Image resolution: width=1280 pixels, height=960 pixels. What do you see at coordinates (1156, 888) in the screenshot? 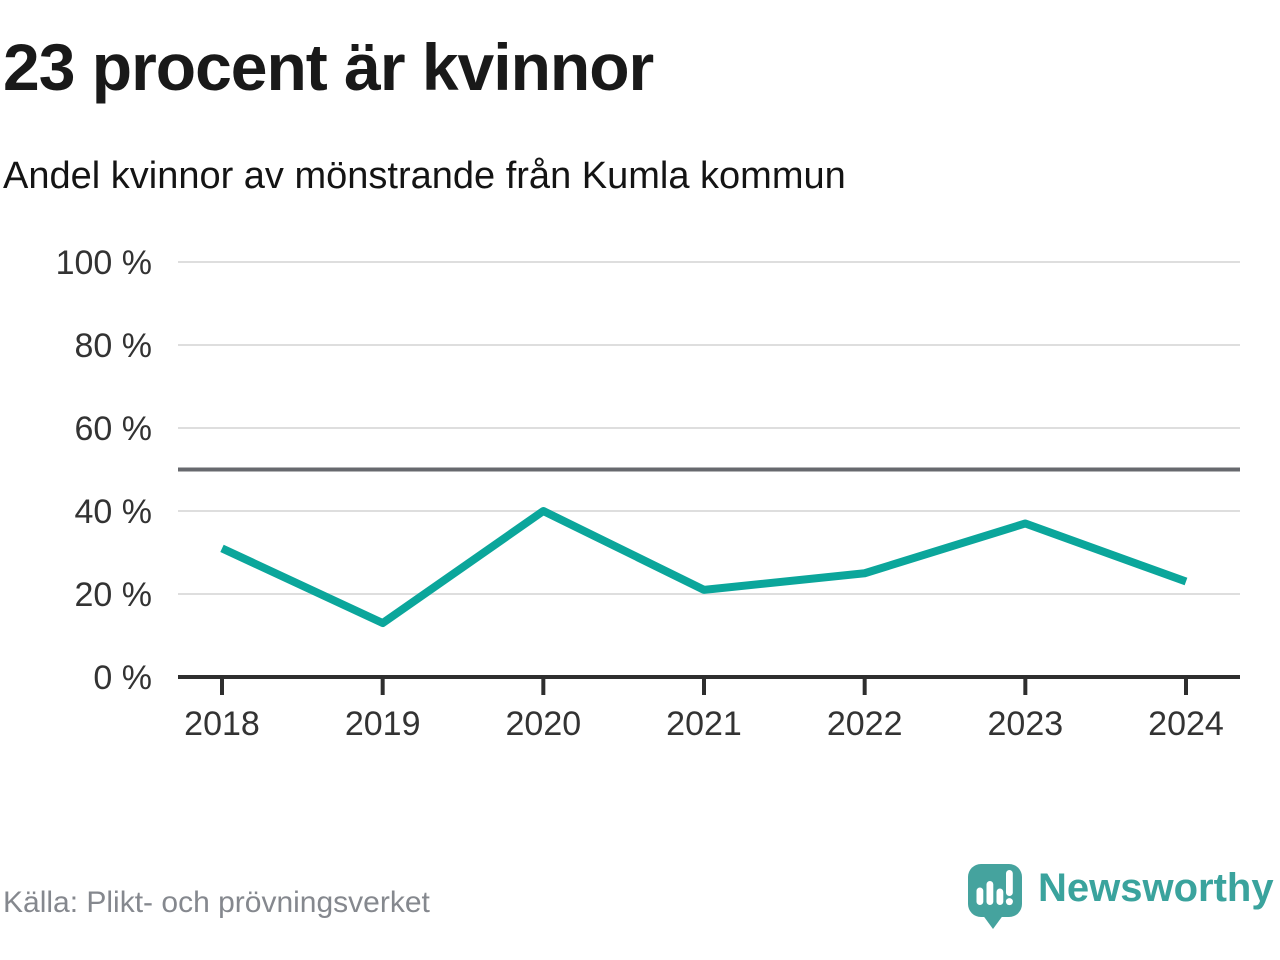
I see `newsworthy-wordmark: Newsworthy` at bounding box center [1156, 888].